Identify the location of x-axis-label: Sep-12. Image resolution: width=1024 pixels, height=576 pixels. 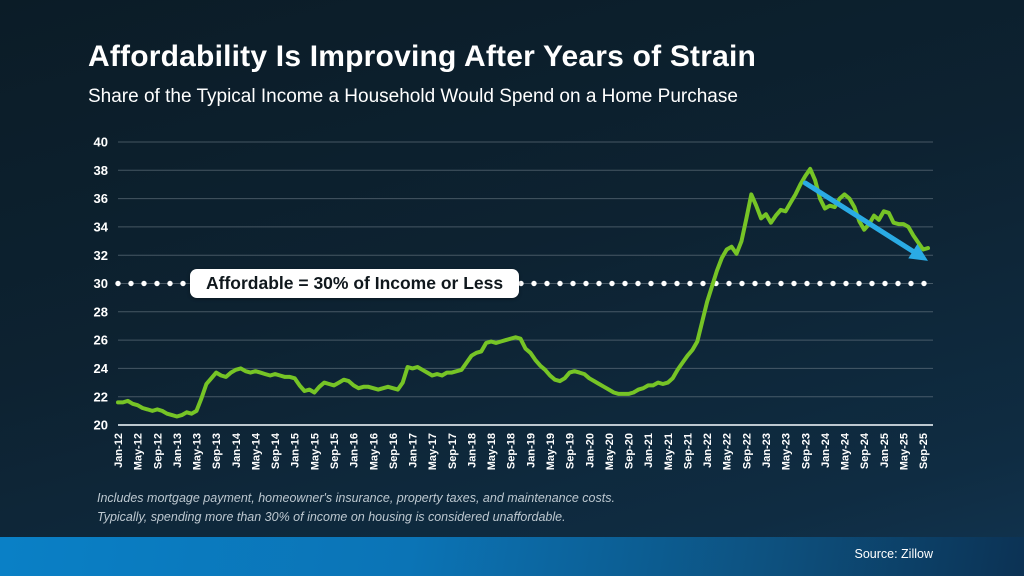
(158, 451).